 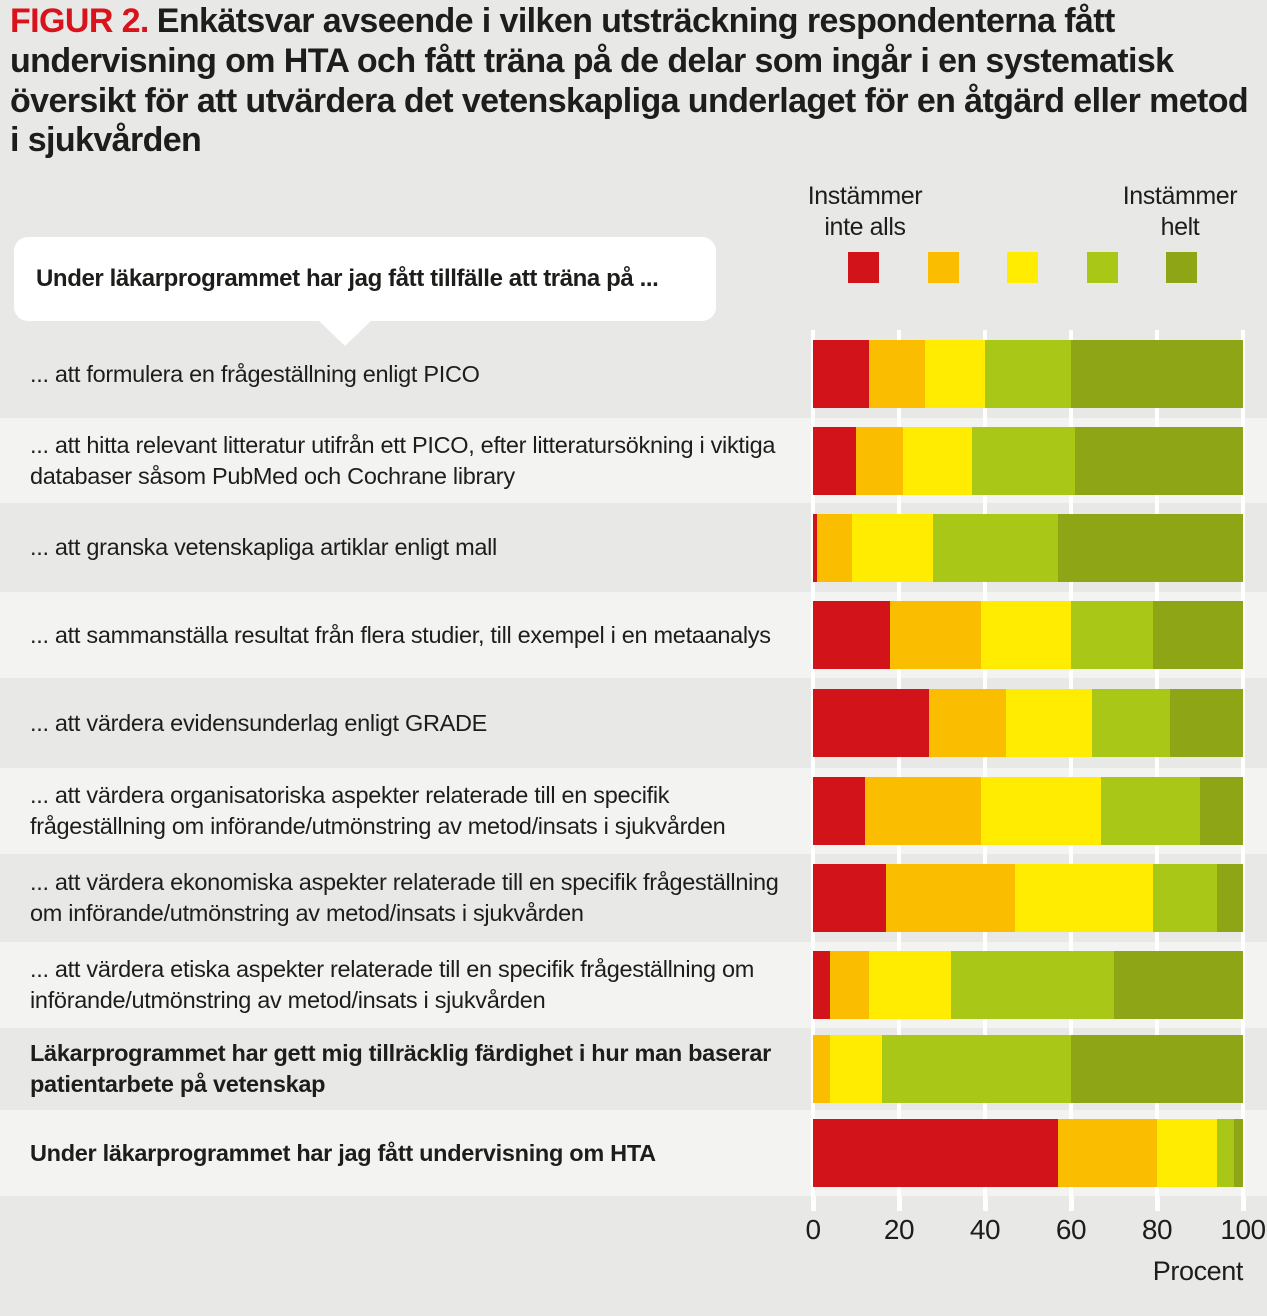 I want to click on axis-tick-label: 0, so click(x=813, y=1229).